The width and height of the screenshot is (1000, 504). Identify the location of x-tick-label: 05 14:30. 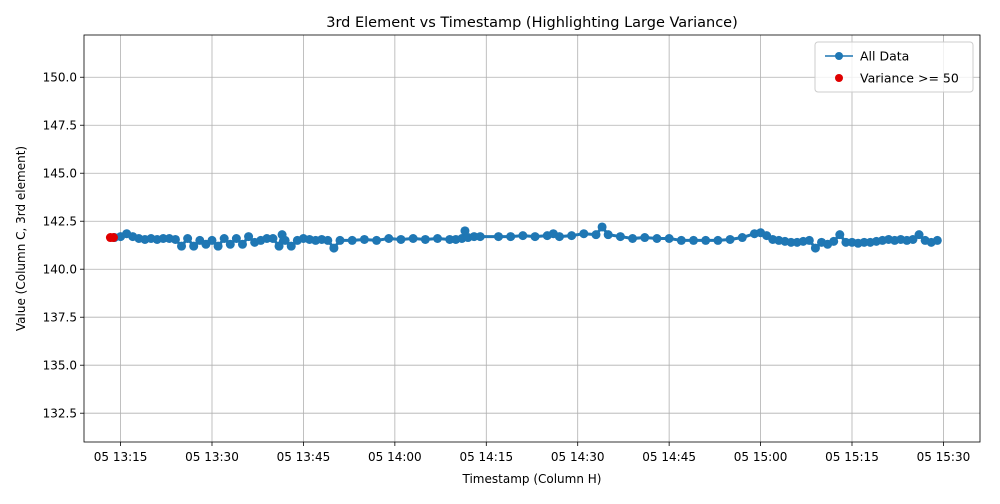
(578, 457).